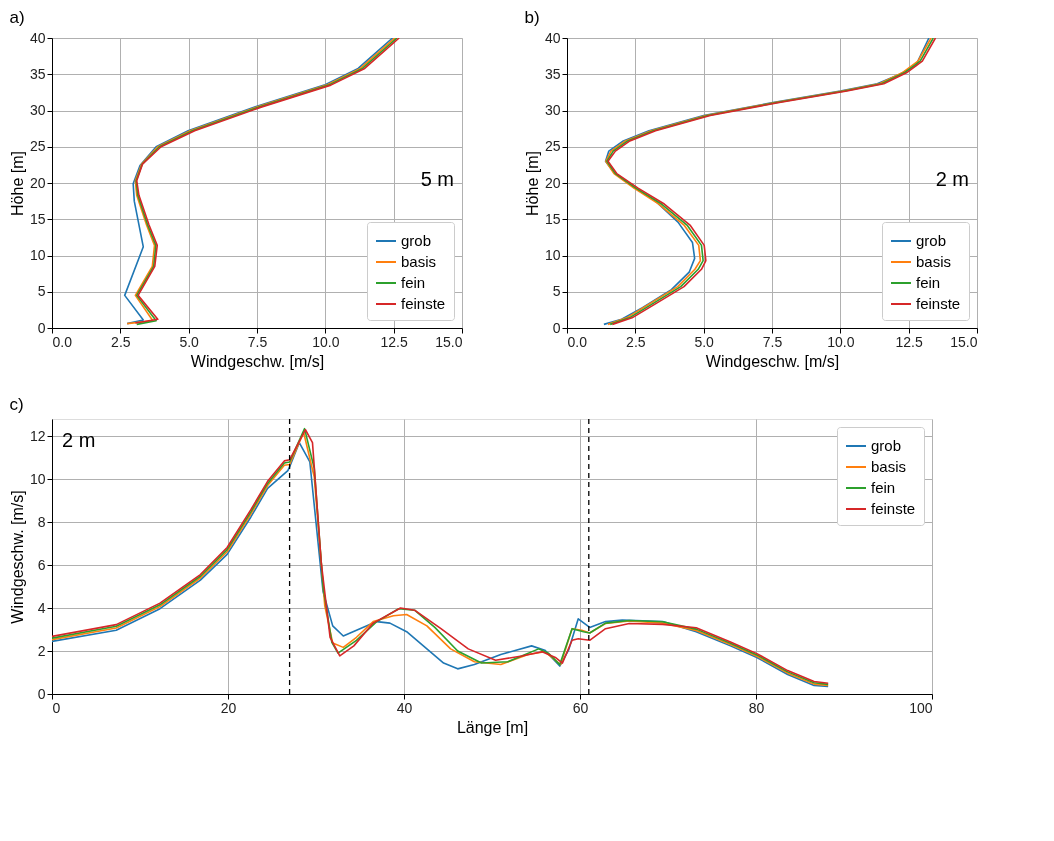  Describe the element at coordinates (756, 707) in the screenshot. I see `x-tick-label: 80` at that location.